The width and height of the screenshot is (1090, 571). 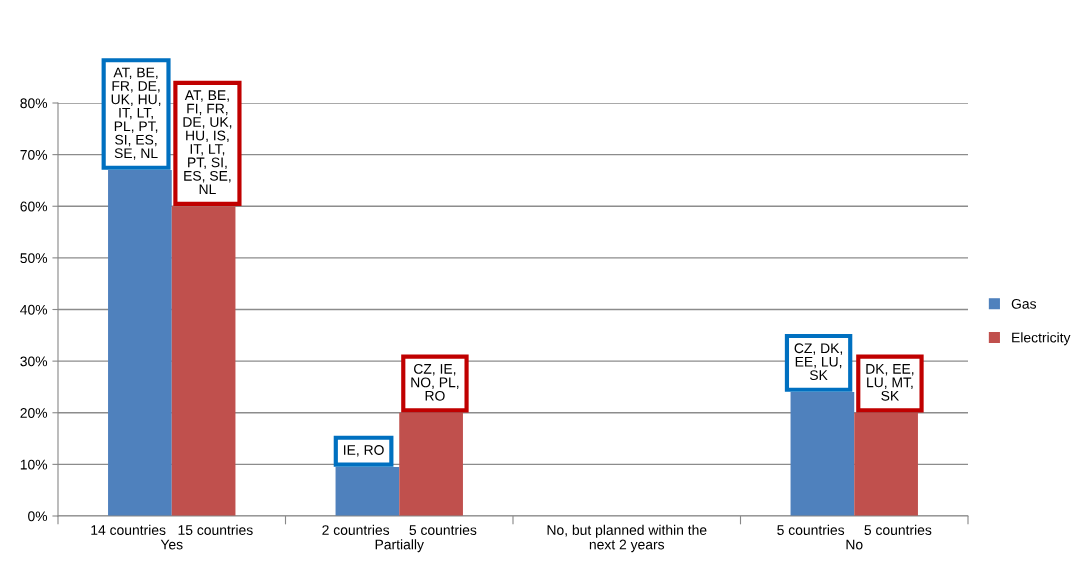 I want to click on annotation: IE, RO, so click(x=364, y=451).